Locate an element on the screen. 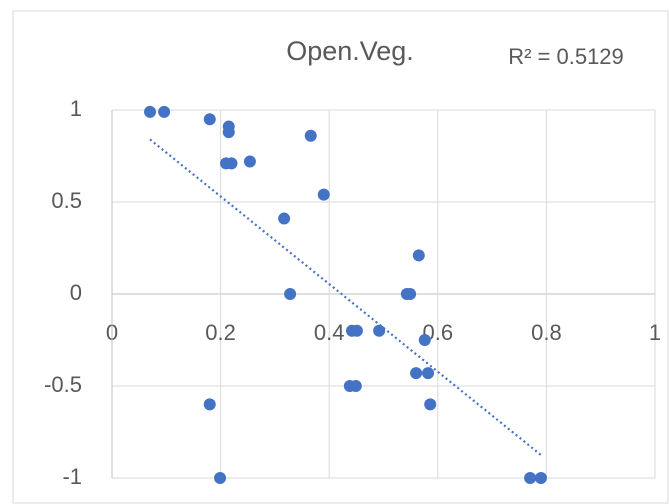 This screenshot has width=670, height=504. x-tick-label: 0.2 is located at coordinates (220, 332).